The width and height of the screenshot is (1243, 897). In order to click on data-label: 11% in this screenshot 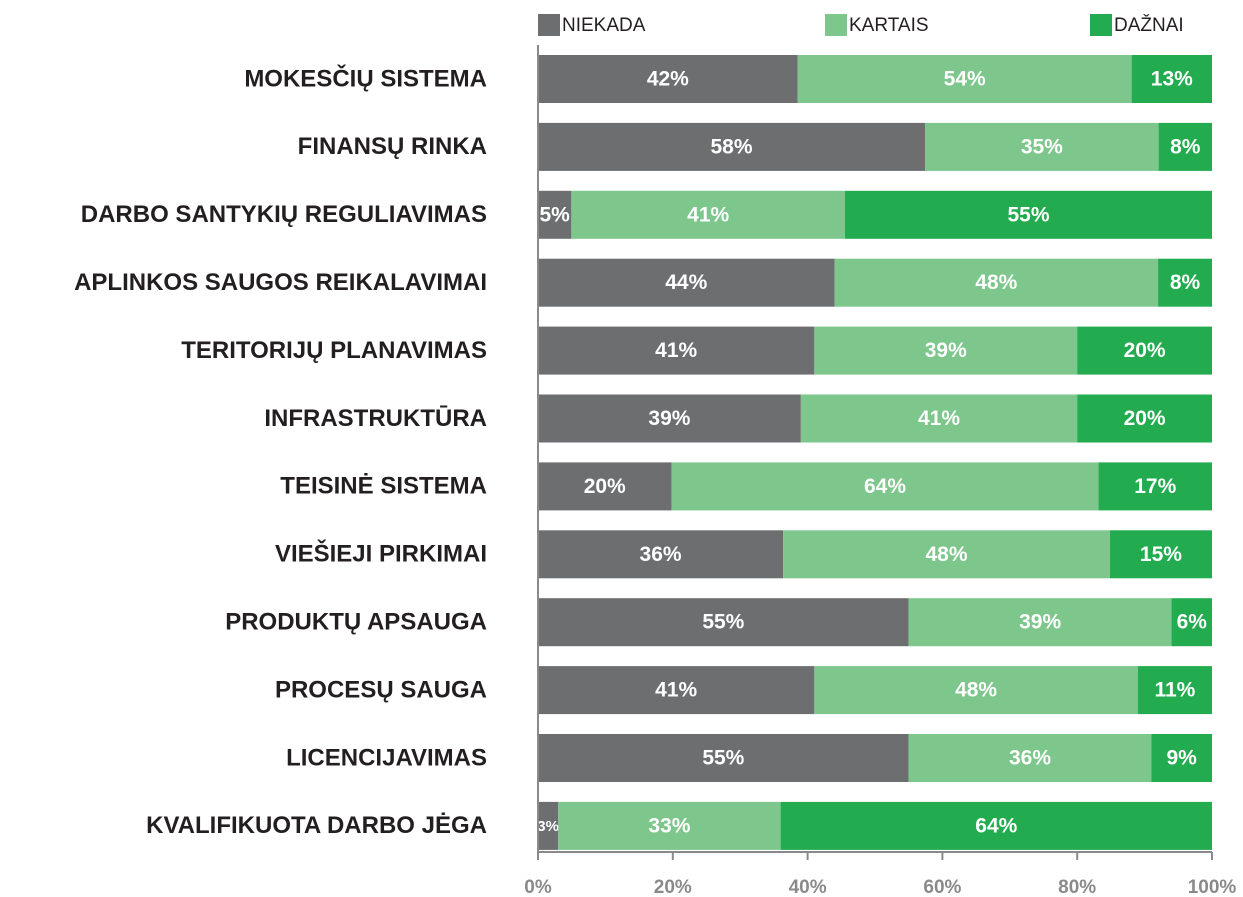, I will do `click(1174, 690)`.